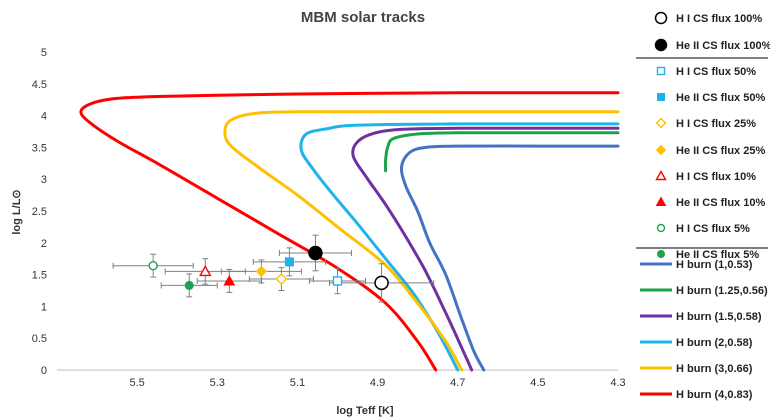  Describe the element at coordinates (716, 72) in the screenshot. I see `legend-label-2: H I CS flux 50%` at that location.